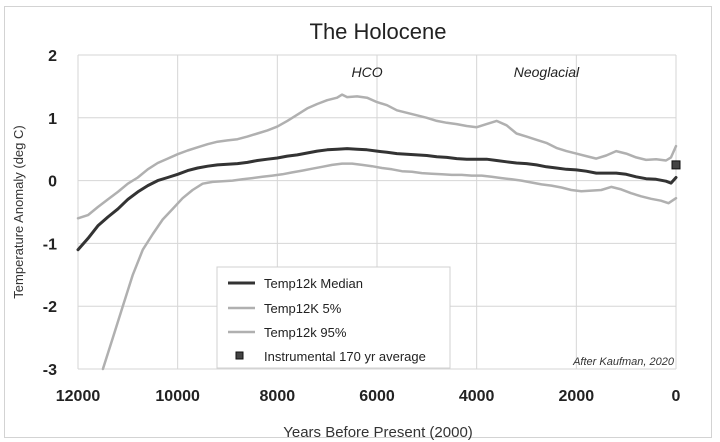 Image resolution: width=720 pixels, height=442 pixels. Describe the element at coordinates (313, 283) in the screenshot. I see `legend-label: Temp12k Median` at that location.